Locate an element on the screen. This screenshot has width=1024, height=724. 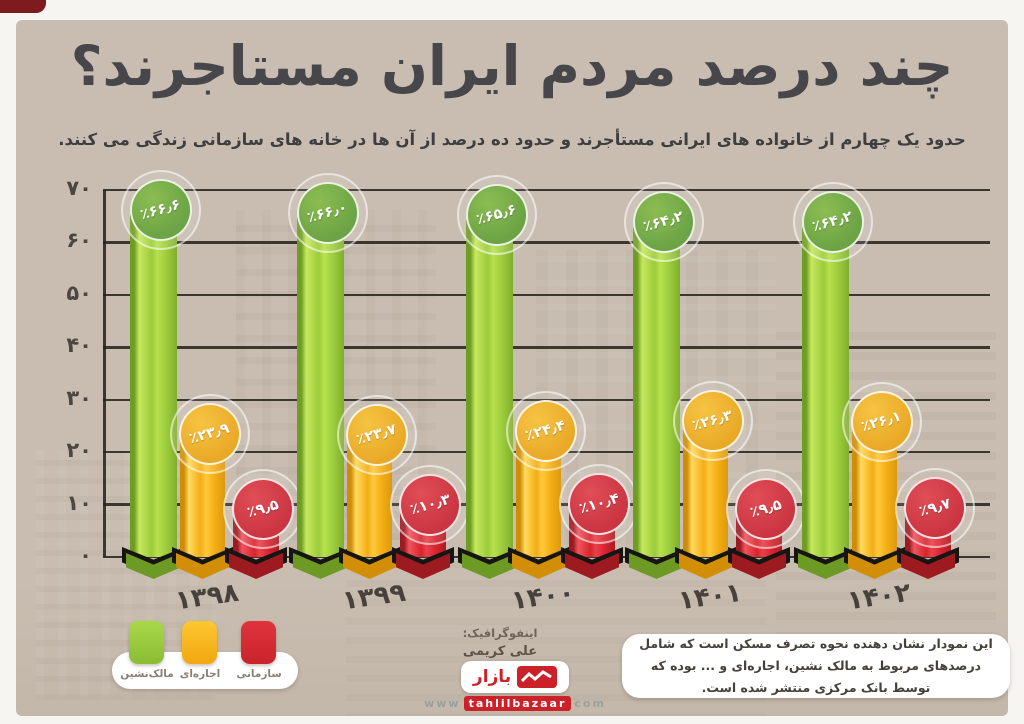
url-www: www is located at coordinates (442, 703).